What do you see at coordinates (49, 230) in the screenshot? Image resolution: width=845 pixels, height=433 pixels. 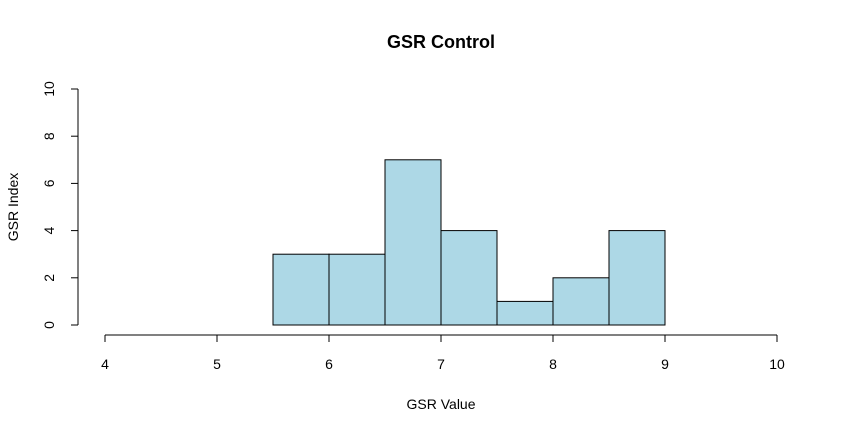 I see `y-tick-label-2: 4` at bounding box center [49, 230].